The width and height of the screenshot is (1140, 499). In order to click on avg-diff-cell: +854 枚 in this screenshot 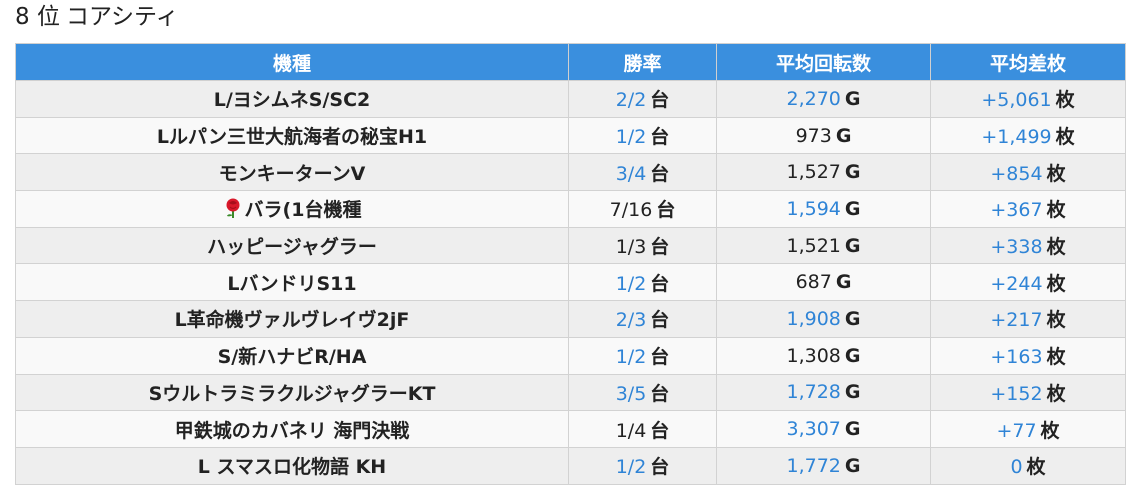, I will do `click(1028, 172)`.